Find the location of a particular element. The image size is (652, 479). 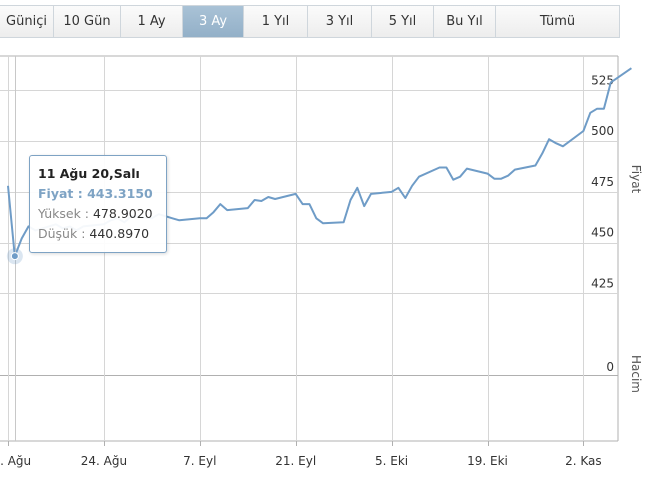

tooltip-high-label: Yüksek is located at coordinates (59, 213).